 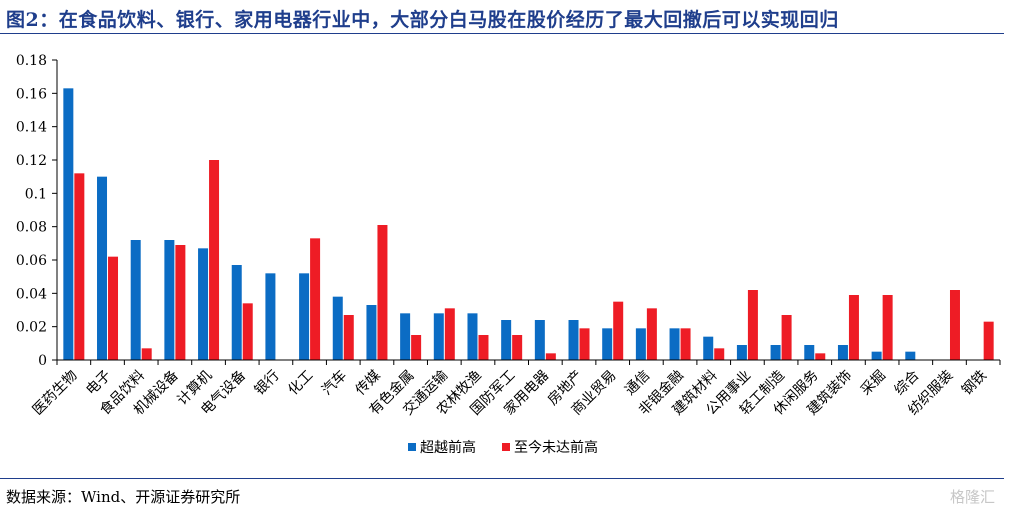 I want to click on y-tick-label: 0.18, so click(x=31, y=61).